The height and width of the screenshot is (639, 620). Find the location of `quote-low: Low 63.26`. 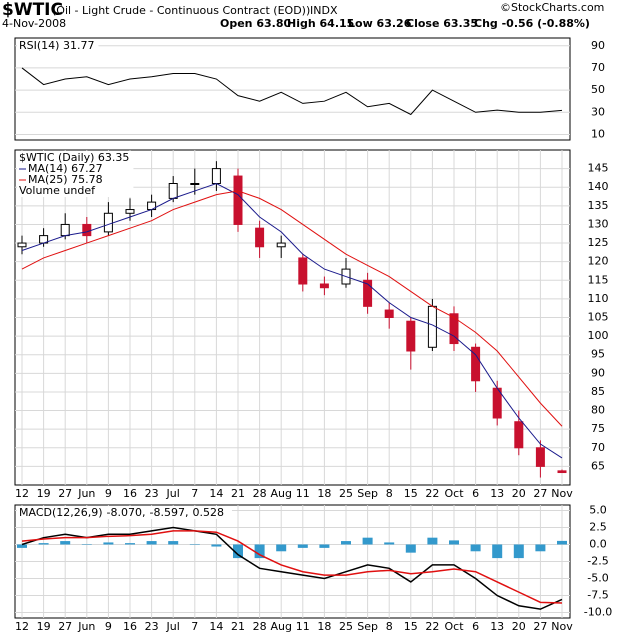

quote-low: Low 63.26 is located at coordinates (380, 23).